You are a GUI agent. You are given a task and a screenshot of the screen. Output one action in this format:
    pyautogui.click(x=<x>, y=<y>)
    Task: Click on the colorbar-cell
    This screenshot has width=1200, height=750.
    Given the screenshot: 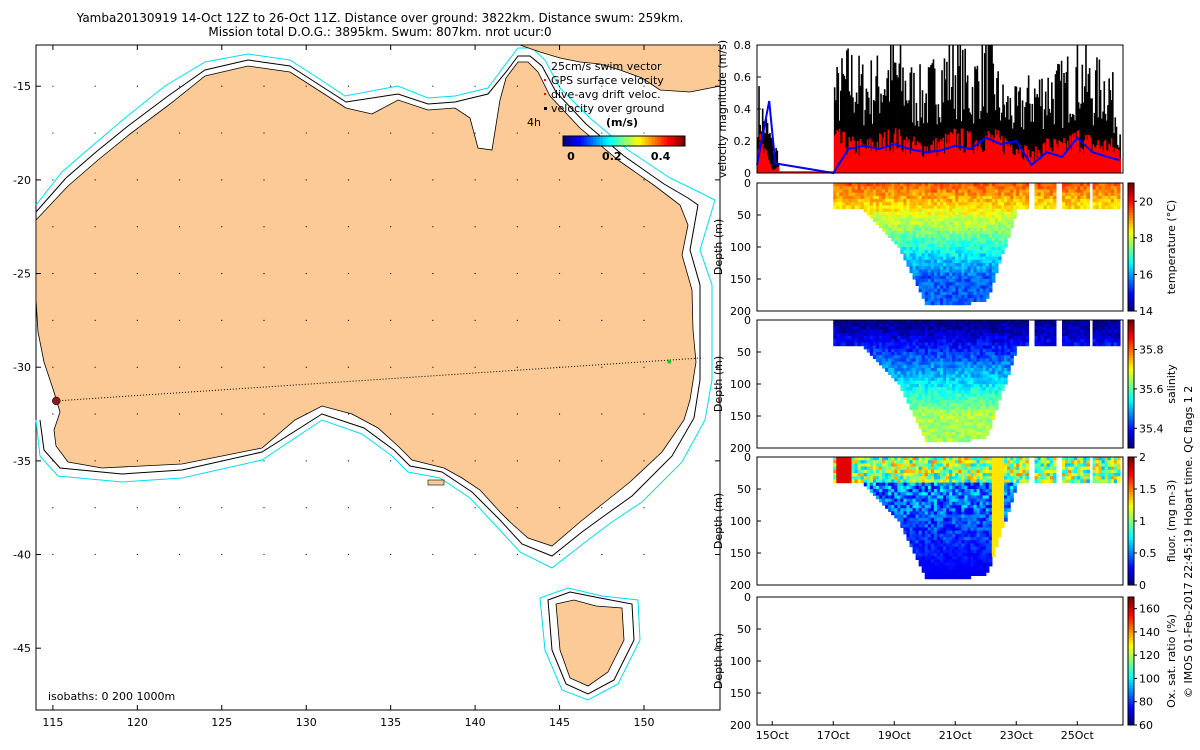 What is the action you would take?
    pyautogui.click(x=683, y=141)
    